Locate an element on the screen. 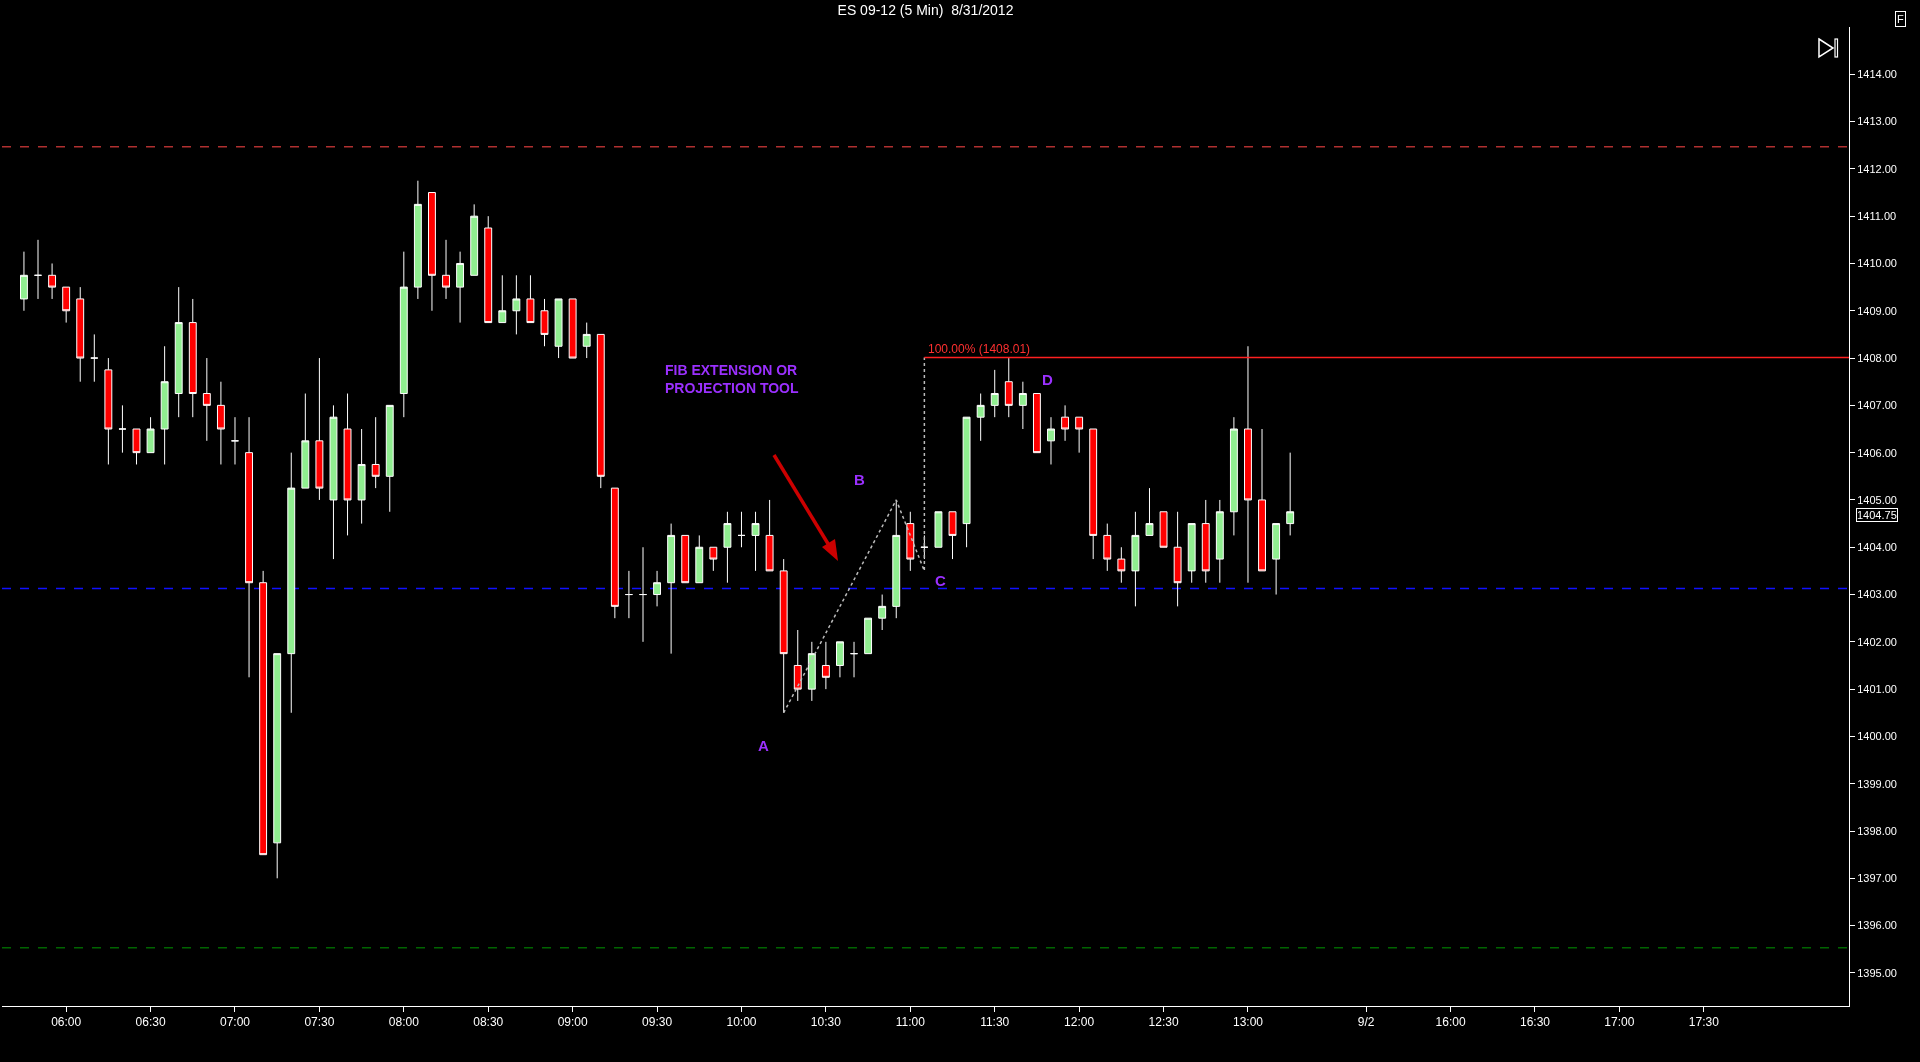 The image size is (1920, 1062). y-tick-label: 1399.00 is located at coordinates (1877, 783).